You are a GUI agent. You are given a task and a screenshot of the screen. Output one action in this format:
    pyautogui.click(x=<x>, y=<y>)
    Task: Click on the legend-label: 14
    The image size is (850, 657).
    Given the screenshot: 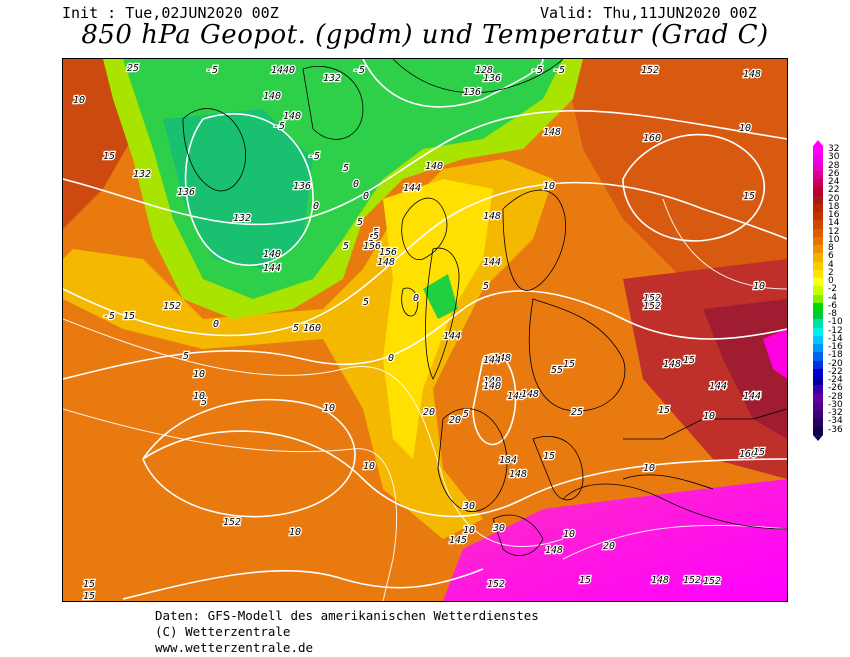 What is the action you would take?
    pyautogui.click(x=834, y=223)
    